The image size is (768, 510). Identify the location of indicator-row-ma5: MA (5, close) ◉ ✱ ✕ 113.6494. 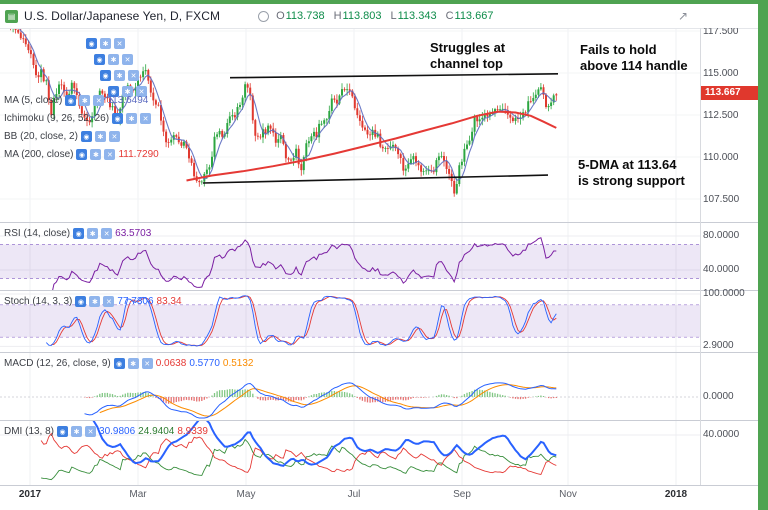
(76, 100).